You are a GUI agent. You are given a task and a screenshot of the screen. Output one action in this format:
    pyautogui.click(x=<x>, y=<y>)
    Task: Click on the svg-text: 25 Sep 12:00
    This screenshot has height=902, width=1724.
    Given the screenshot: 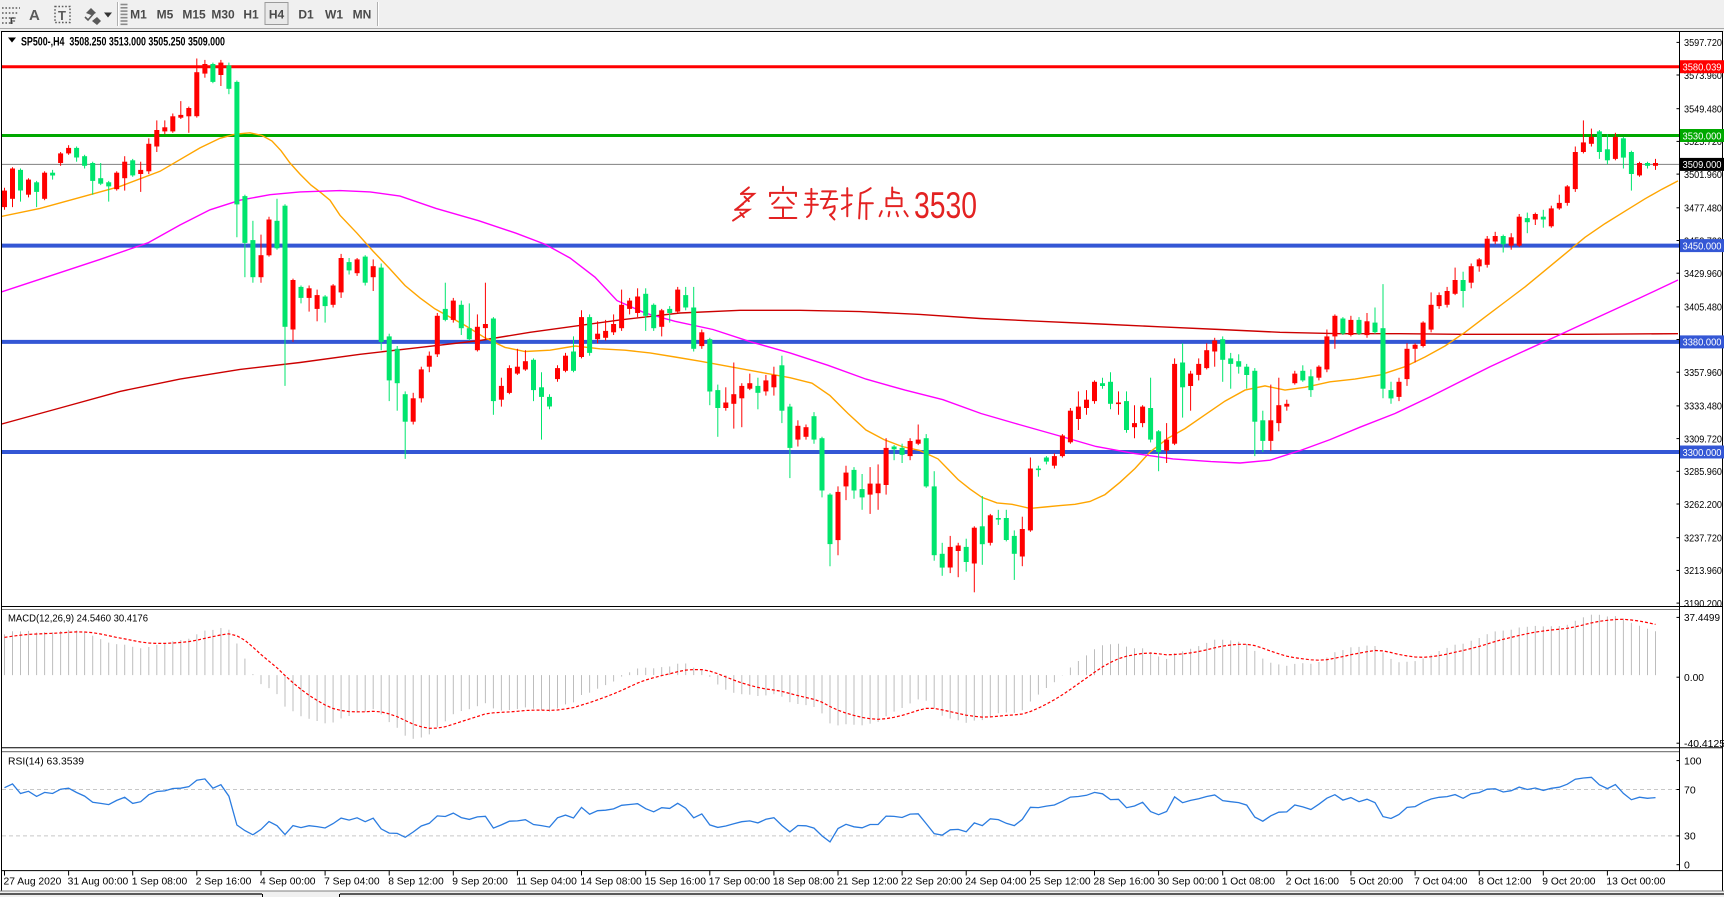 What is the action you would take?
    pyautogui.click(x=1060, y=882)
    